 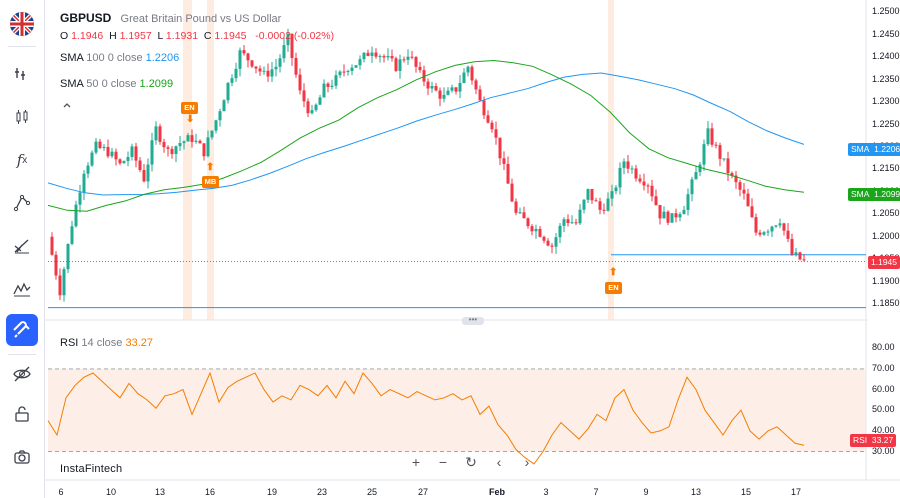 I want to click on arrow-up-icon: ⬆, so click(x=613, y=272).